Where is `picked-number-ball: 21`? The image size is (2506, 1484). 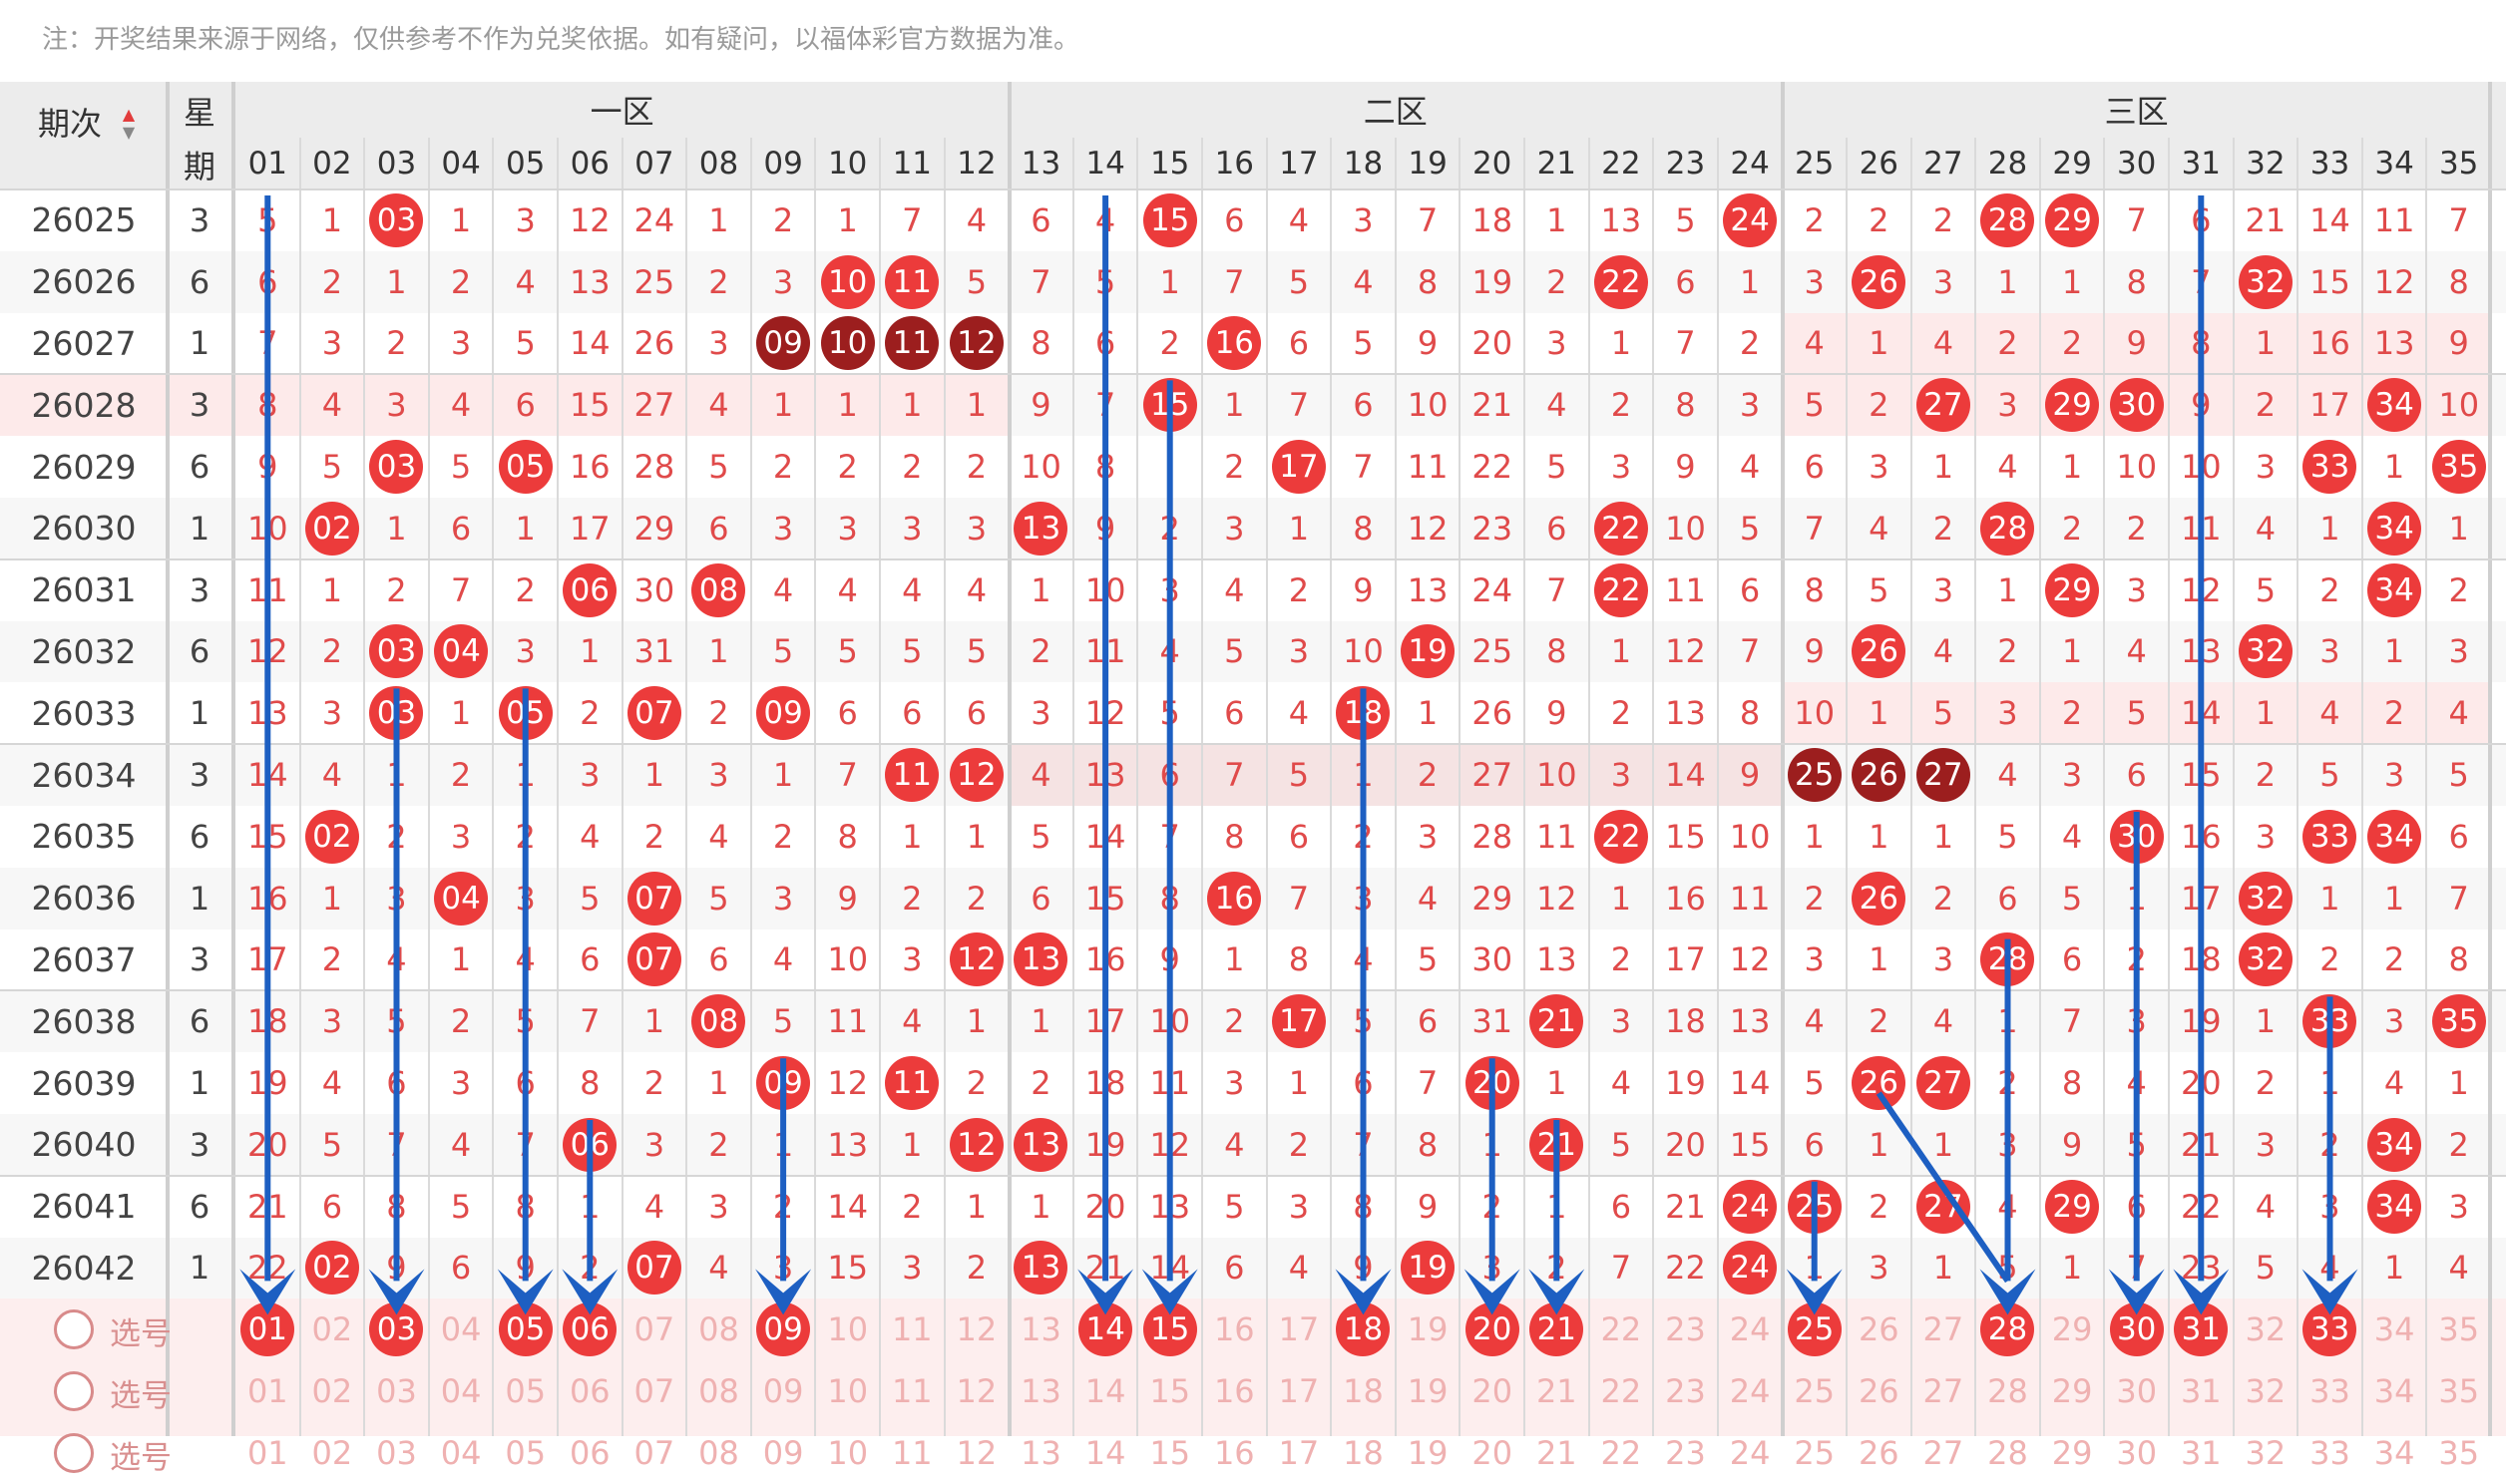
picked-number-ball: 21 is located at coordinates (1556, 1329).